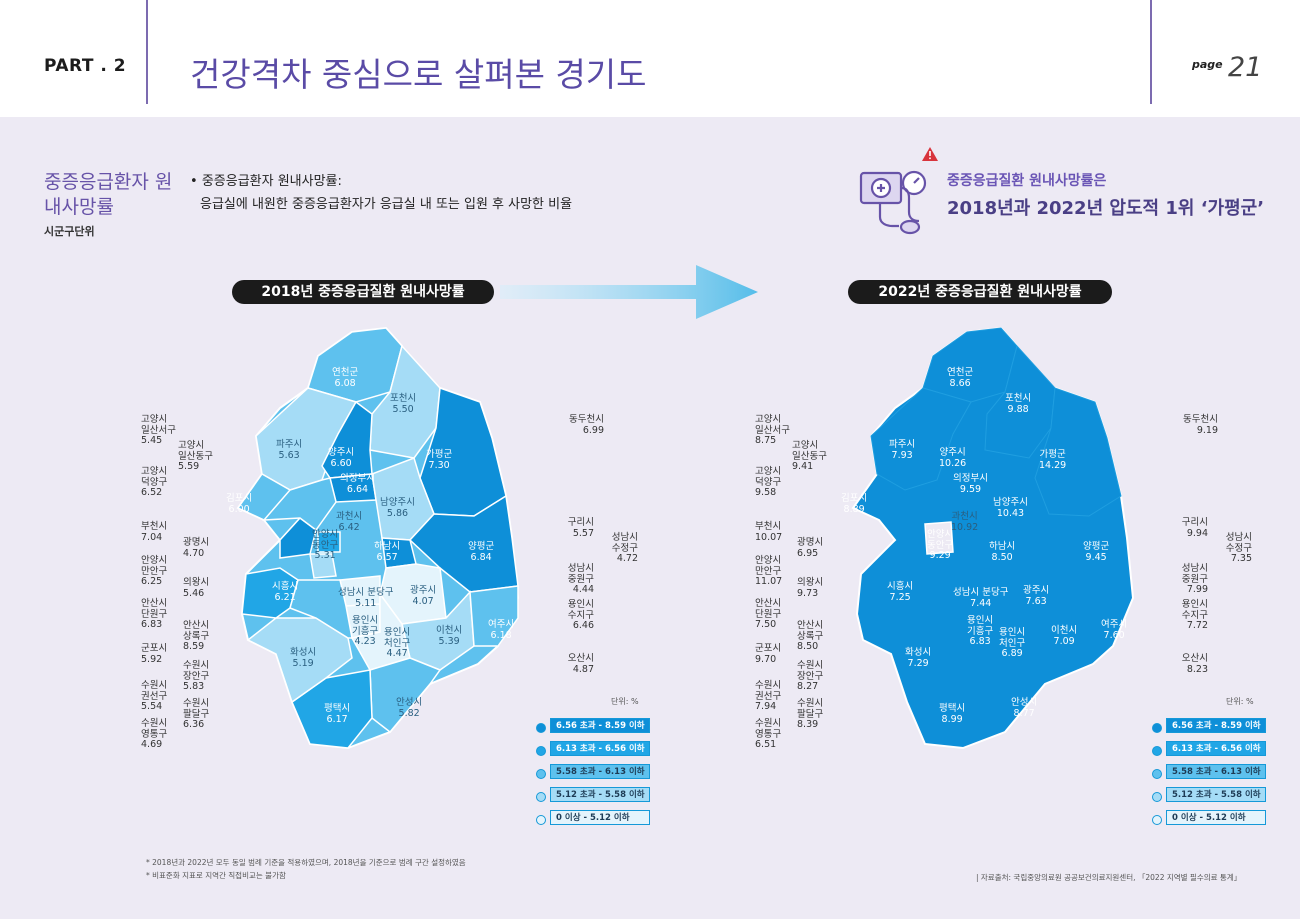  I want to click on page-title: 건강격차 중심으로 살펴본 경기도, so click(418, 74).